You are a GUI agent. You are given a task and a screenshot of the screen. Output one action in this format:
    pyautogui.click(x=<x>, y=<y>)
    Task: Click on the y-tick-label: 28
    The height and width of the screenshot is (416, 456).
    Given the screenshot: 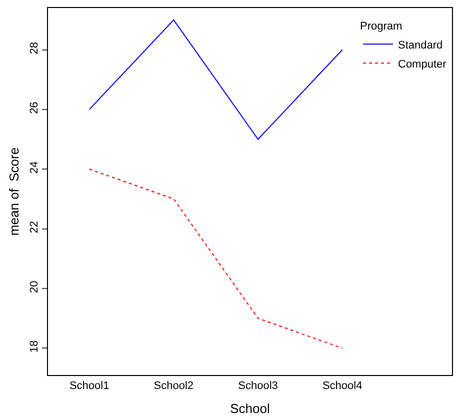 What is the action you would take?
    pyautogui.click(x=34, y=48)
    